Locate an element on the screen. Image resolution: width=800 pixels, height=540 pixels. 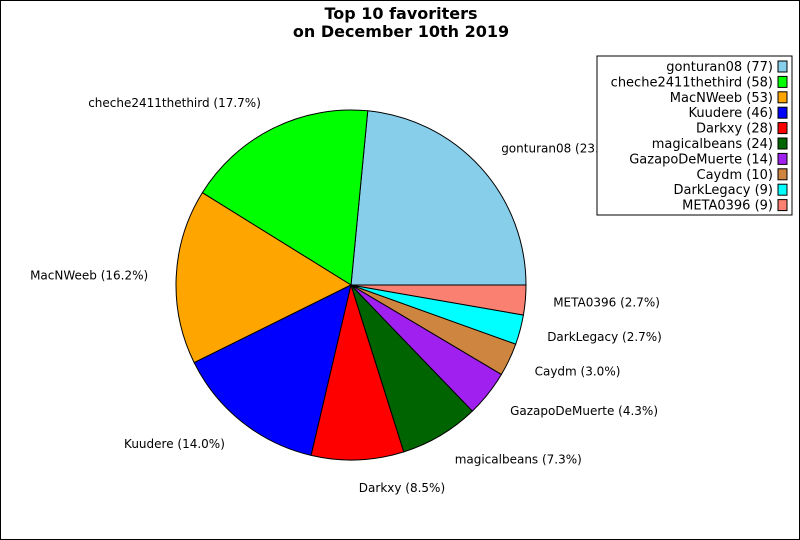
slice-label-Caydm: Caydm (3.0%) is located at coordinates (578, 372).